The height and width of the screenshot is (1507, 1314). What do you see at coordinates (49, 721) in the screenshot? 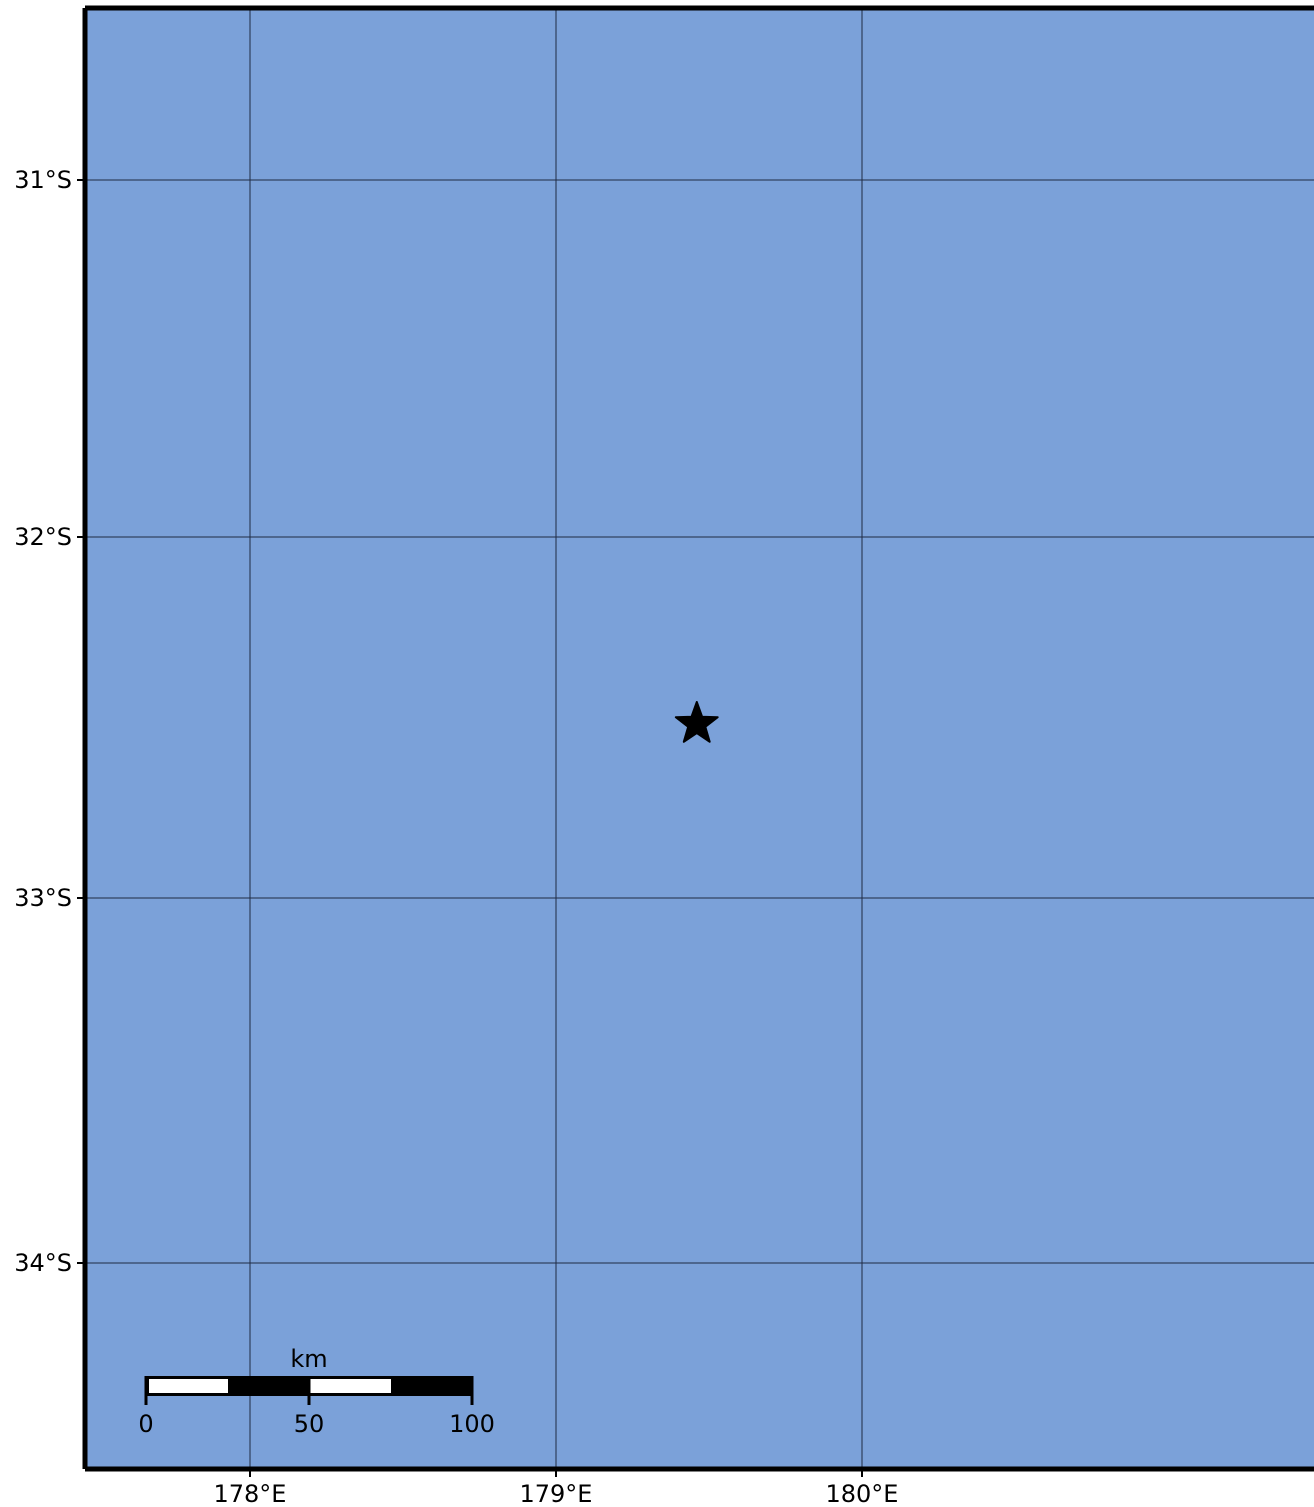
I see `latitude-labels: 31°S 32°S 33°S 34°S` at bounding box center [49, 721].